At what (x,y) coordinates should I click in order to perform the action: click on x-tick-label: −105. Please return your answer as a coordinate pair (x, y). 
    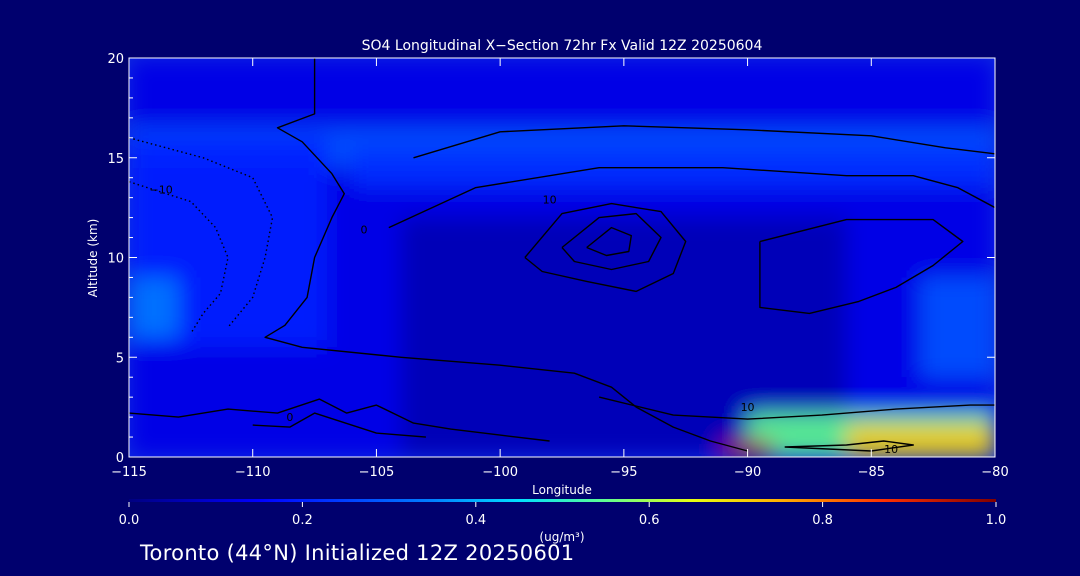
    Looking at the image, I should click on (377, 472).